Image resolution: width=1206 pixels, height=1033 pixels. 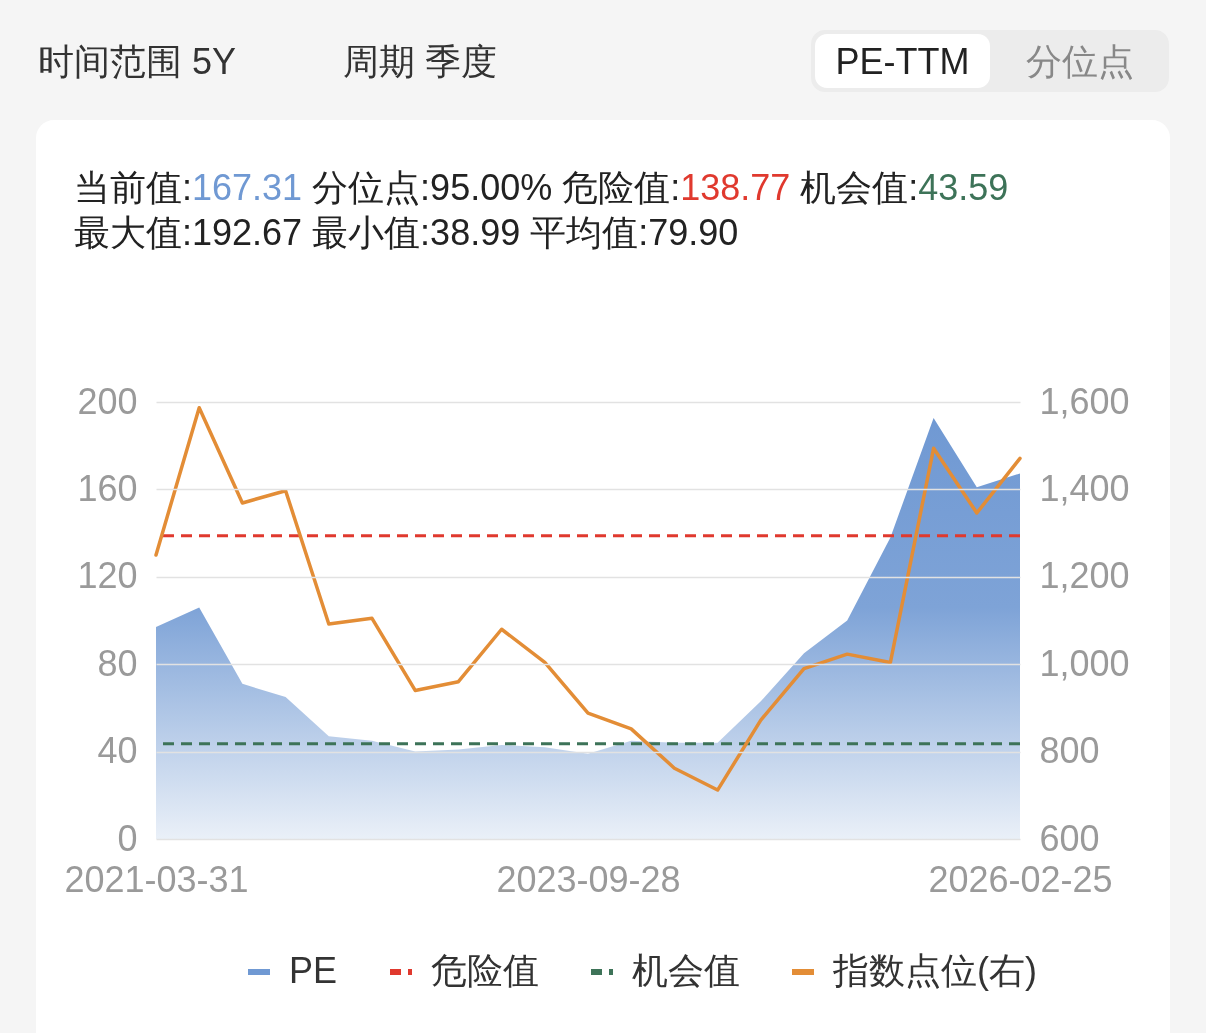 I want to click on text: 时间范围 5Y, so click(x=137, y=61).